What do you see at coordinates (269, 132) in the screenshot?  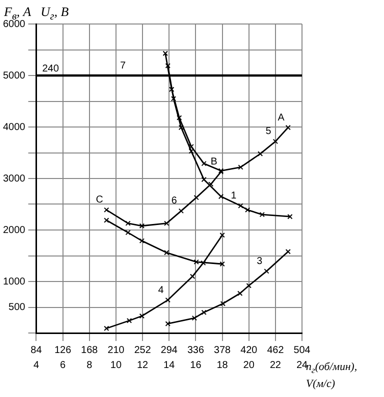 I see `annotation: 5` at bounding box center [269, 132].